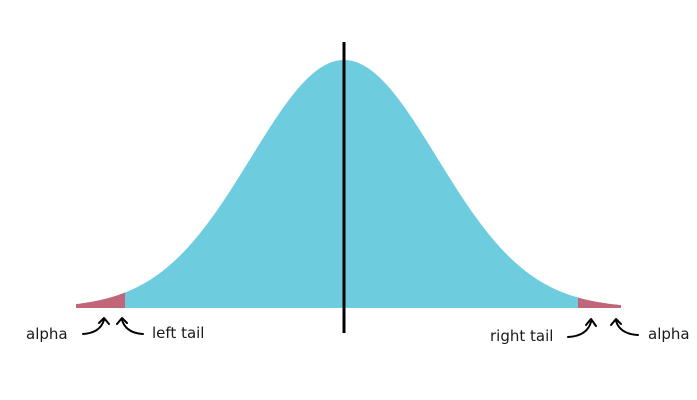 The height and width of the screenshot is (400, 697). I want to click on right-tail-label: right tail, so click(521, 336).